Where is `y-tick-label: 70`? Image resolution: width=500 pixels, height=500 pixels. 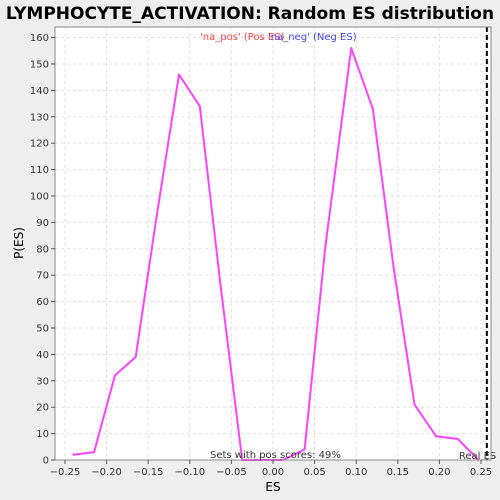
y-tick-label: 70 is located at coordinates (42, 276).